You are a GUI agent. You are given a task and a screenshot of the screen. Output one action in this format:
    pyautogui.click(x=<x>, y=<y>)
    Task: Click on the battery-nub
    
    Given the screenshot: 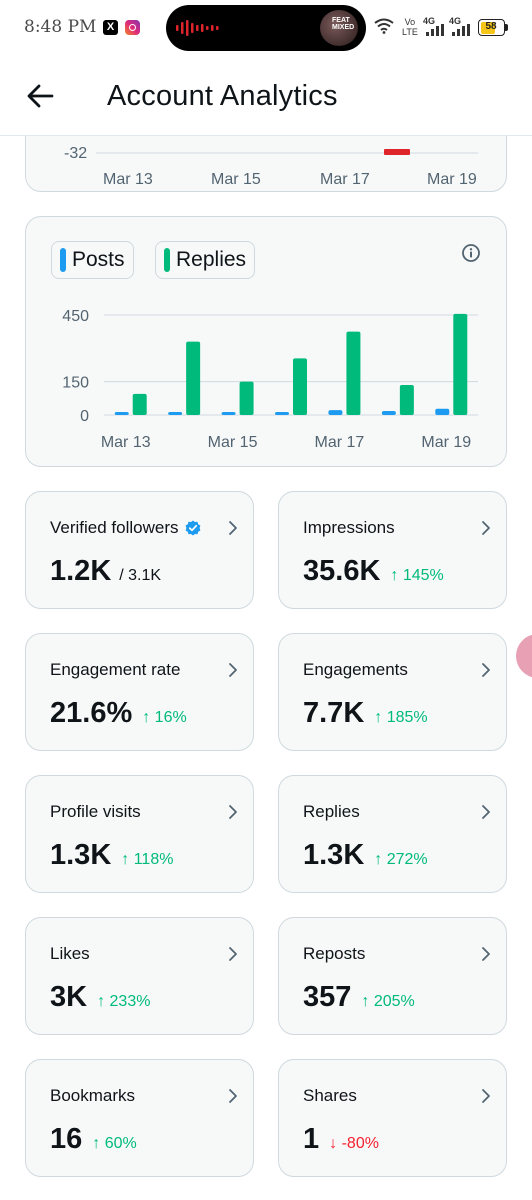 What is the action you would take?
    pyautogui.click(x=506, y=27)
    